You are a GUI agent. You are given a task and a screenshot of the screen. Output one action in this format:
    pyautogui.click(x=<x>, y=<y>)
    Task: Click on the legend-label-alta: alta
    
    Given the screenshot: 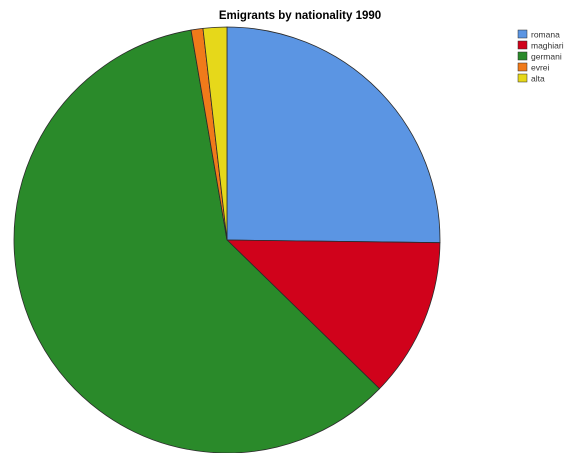 What is the action you would take?
    pyautogui.click(x=538, y=79)
    